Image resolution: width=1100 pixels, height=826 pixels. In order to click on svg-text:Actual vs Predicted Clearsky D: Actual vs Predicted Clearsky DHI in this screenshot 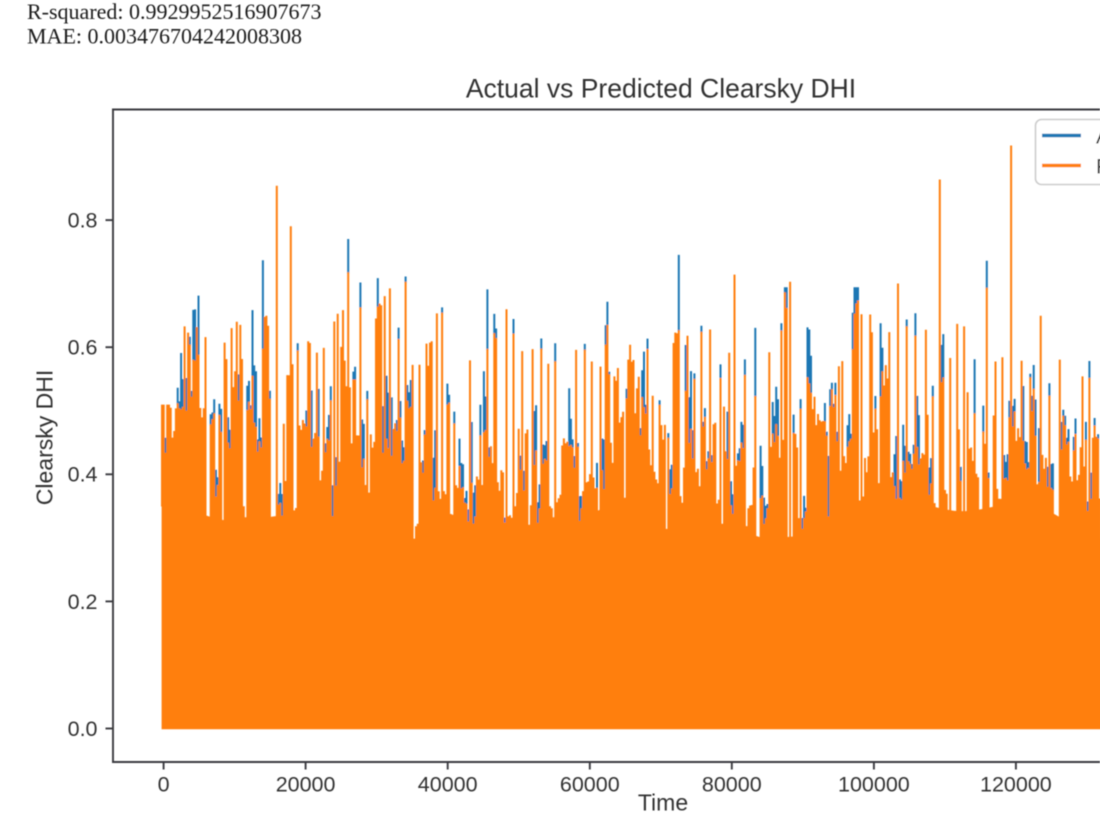, I will do `click(661, 89)`.